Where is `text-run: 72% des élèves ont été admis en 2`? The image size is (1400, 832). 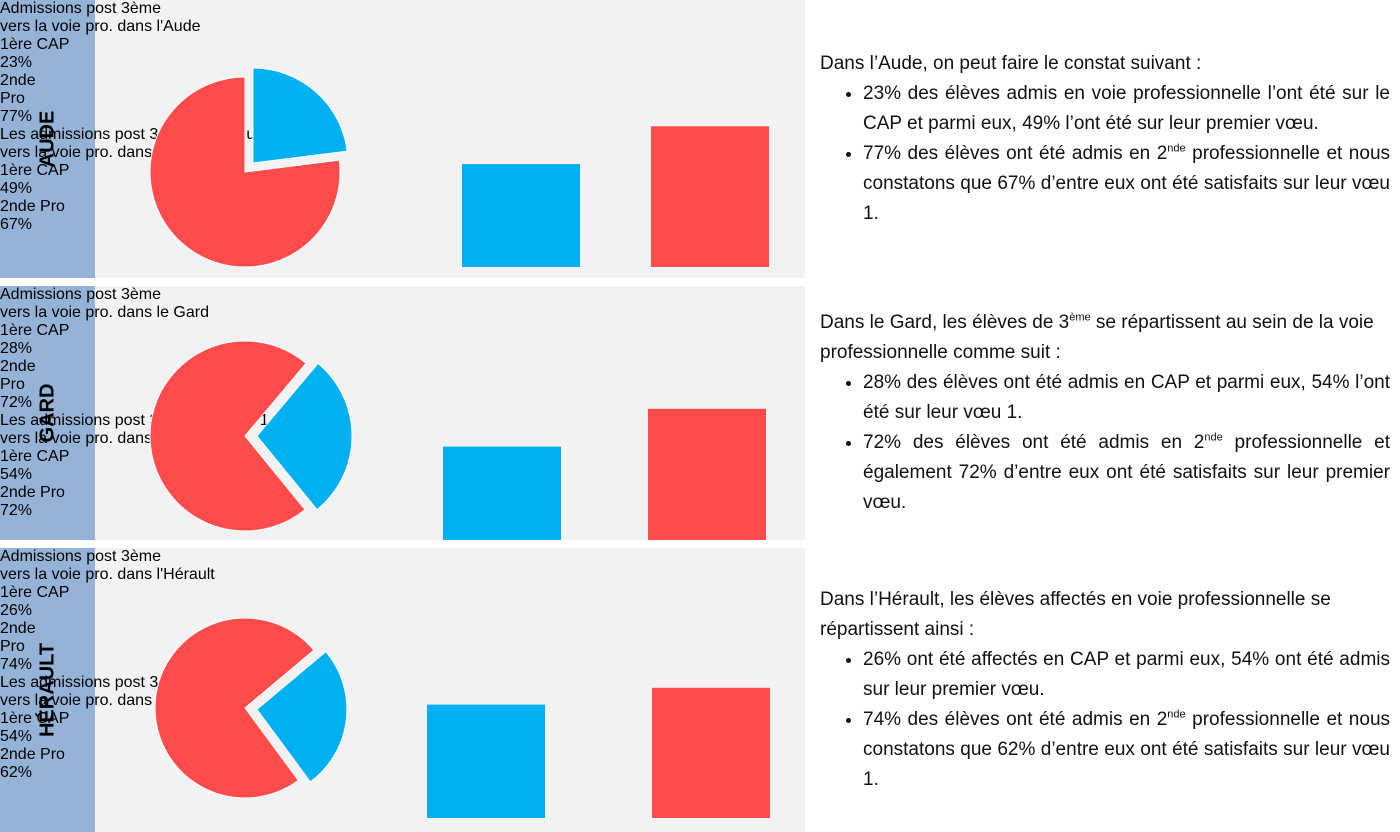 text-run: 72% des élèves ont été admis en 2 is located at coordinates (1034, 442).